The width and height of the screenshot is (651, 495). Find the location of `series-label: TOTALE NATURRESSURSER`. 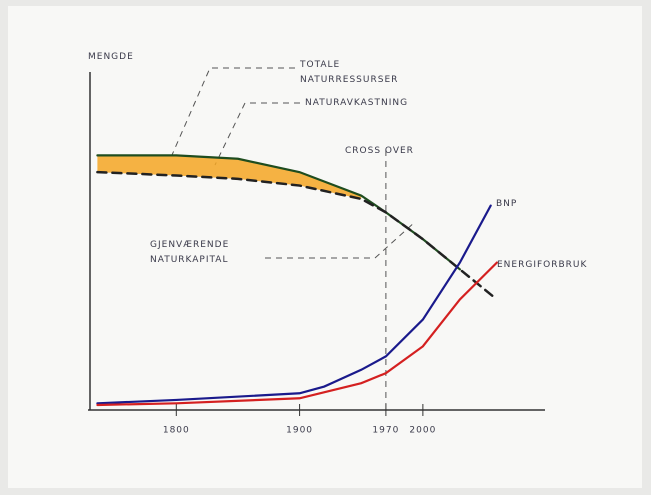

series-label: TOTALE NATURRESSURSER is located at coordinates (349, 72).